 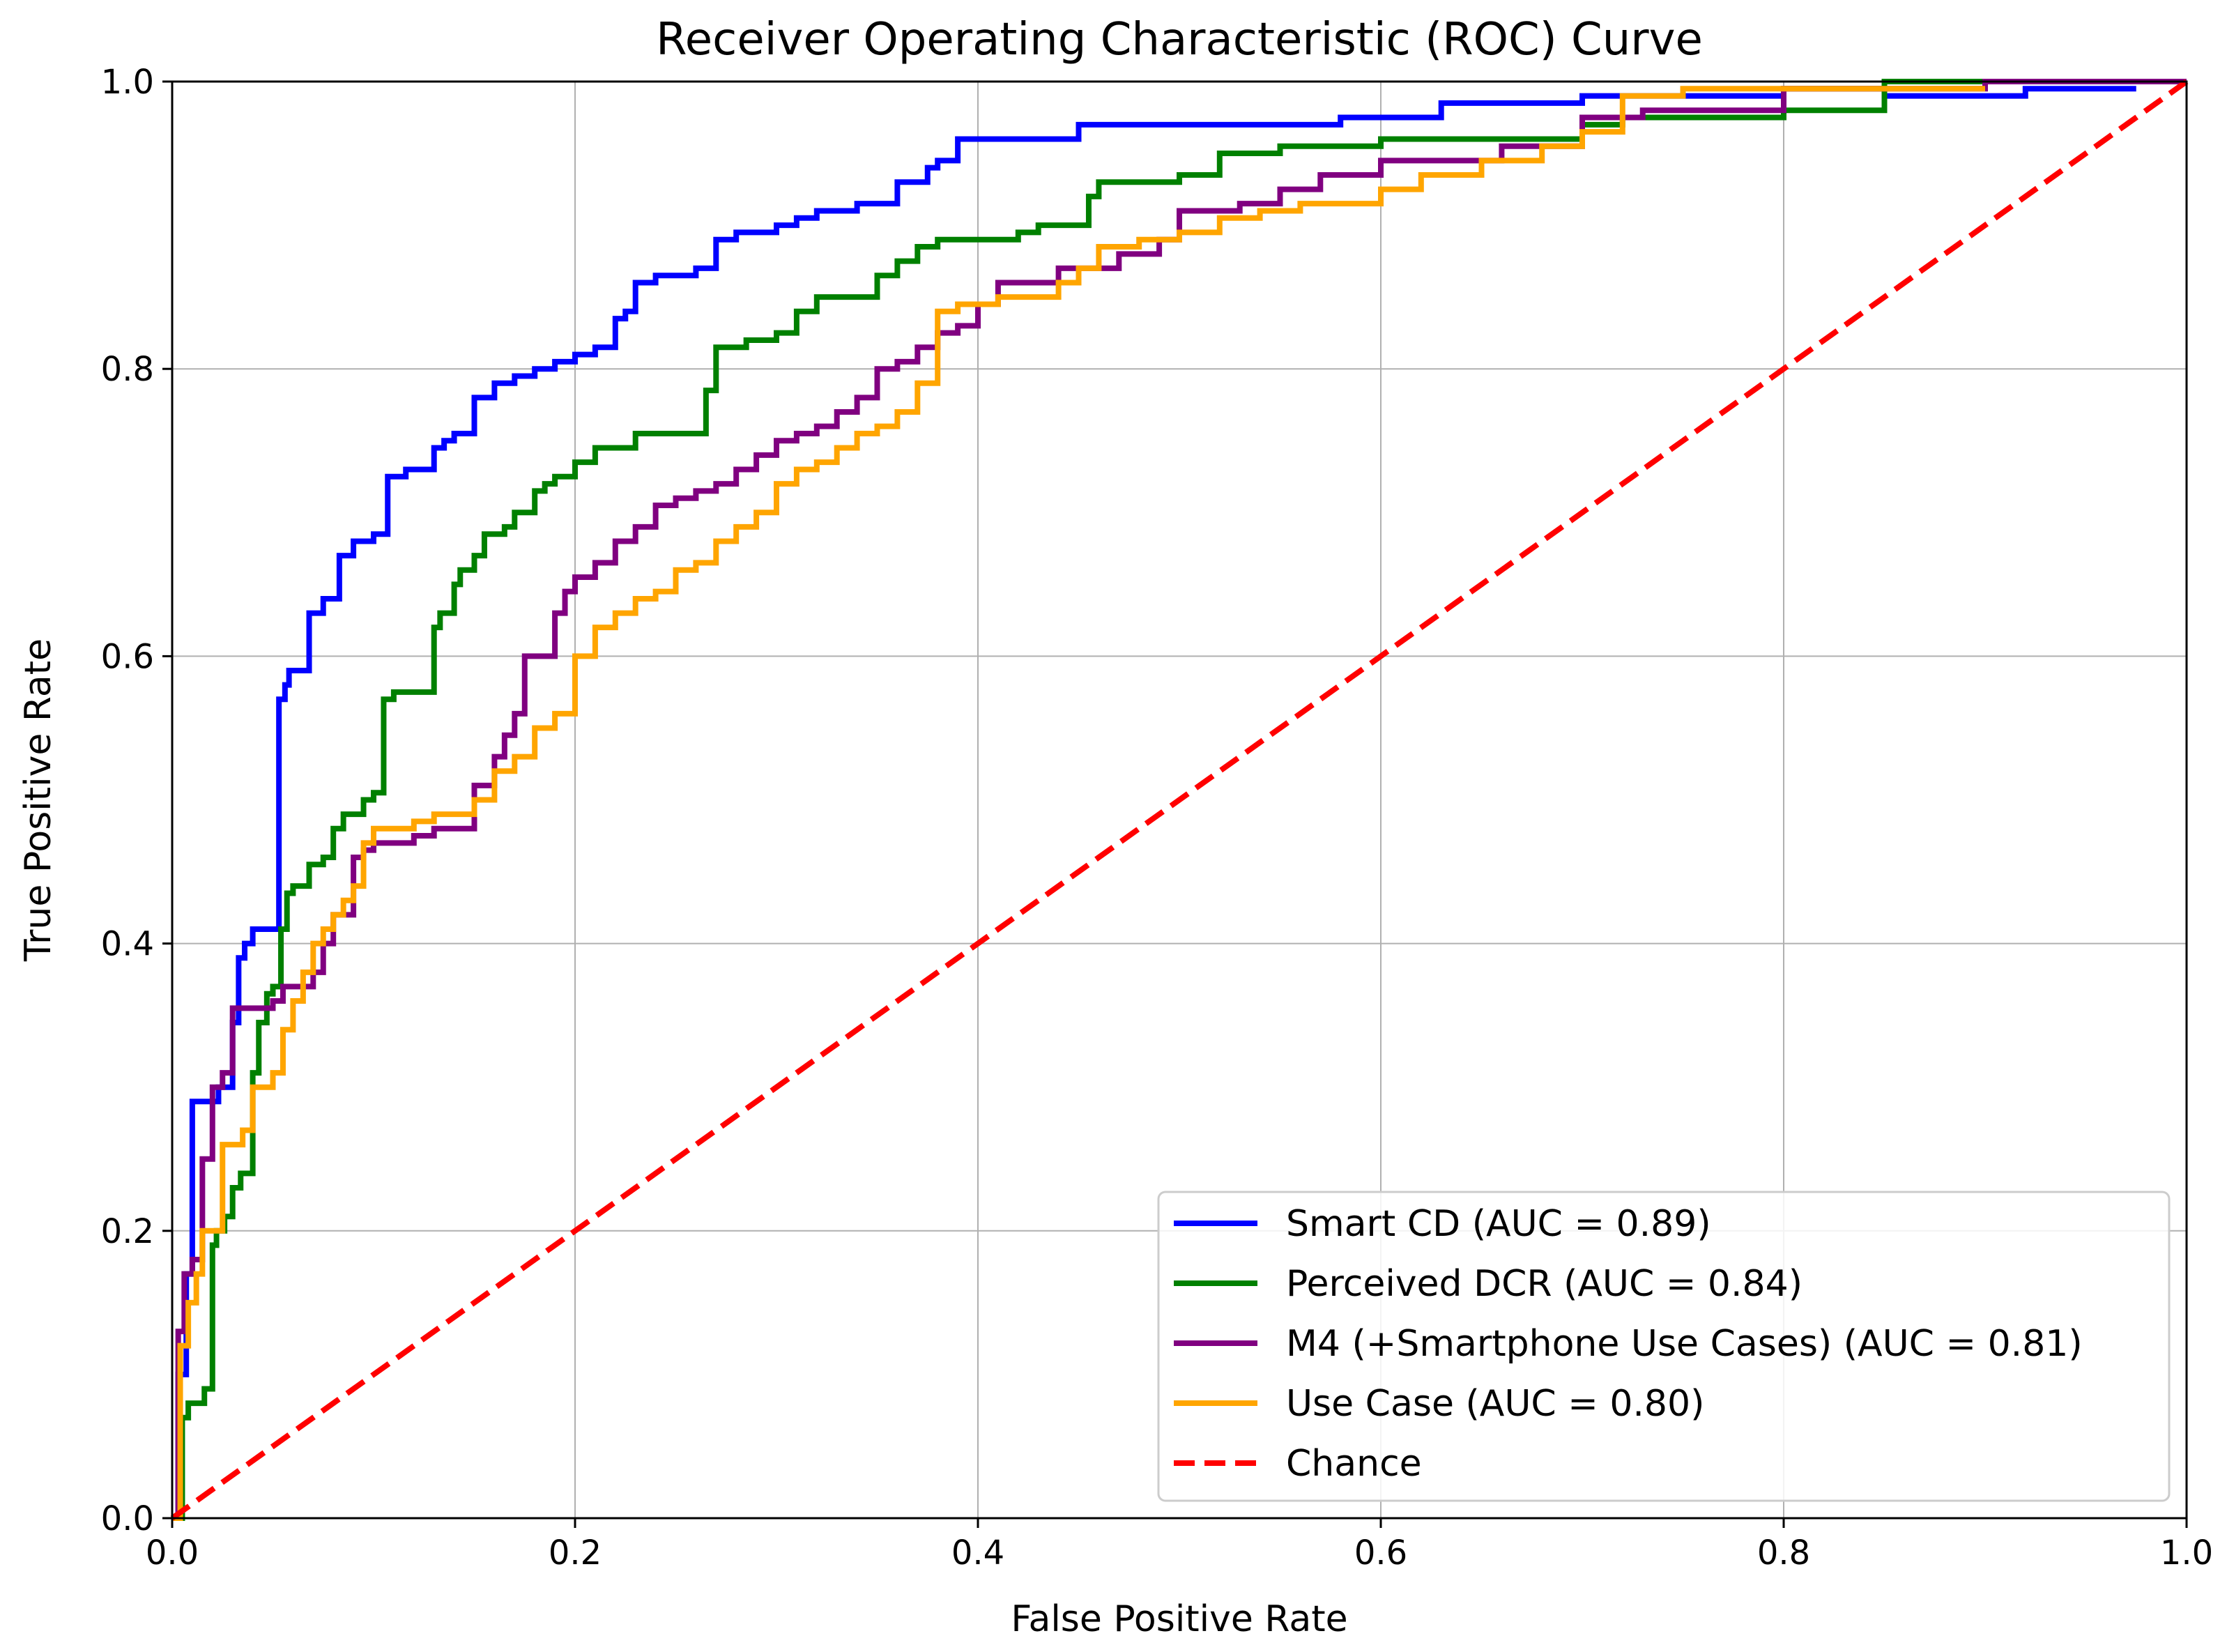 What do you see at coordinates (978, 1554) in the screenshot?
I see `x-tick-label-2: 0.4` at bounding box center [978, 1554].